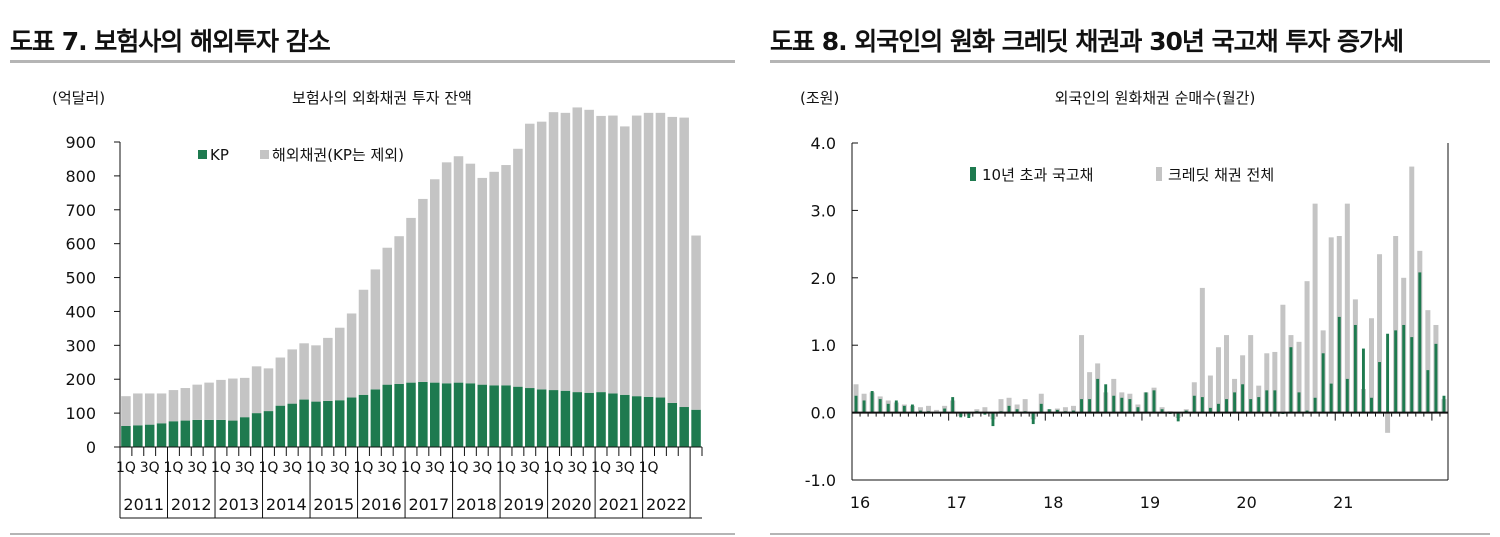 This screenshot has width=1500, height=537. What do you see at coordinates (78, 98) in the screenshot?
I see `unit-label: (억달러)` at bounding box center [78, 98].